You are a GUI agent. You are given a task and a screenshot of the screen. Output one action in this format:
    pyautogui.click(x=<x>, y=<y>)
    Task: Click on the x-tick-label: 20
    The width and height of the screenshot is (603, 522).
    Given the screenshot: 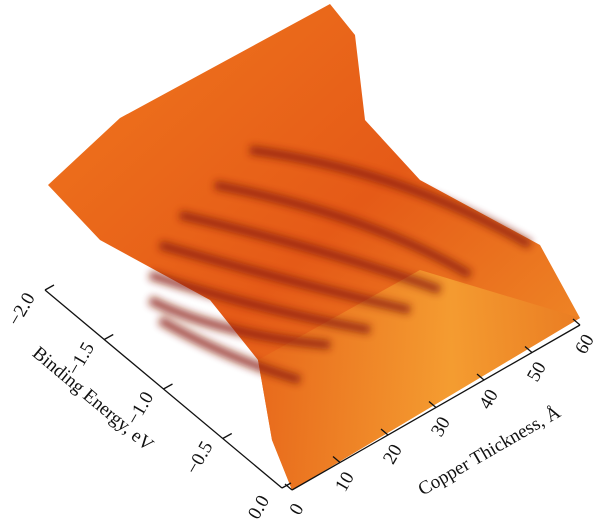 What is the action you would take?
    pyautogui.click(x=393, y=454)
    